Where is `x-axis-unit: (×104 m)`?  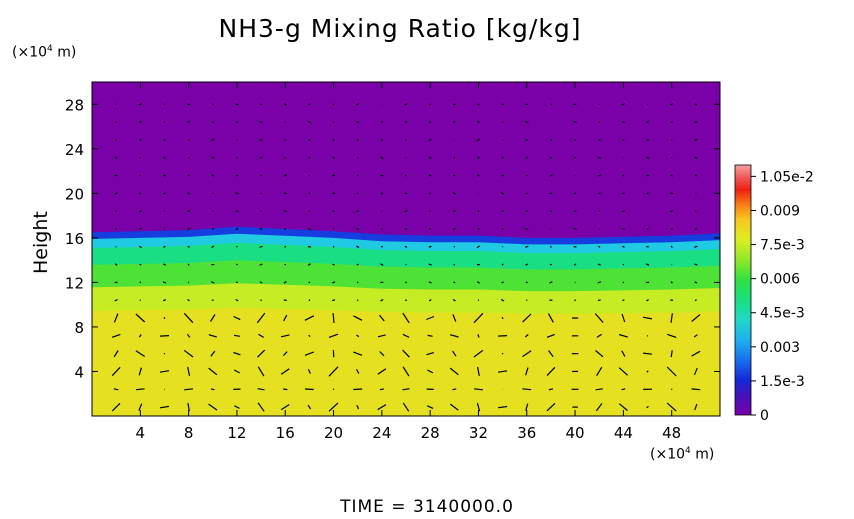
x-axis-unit: (×104 m) is located at coordinates (682, 454).